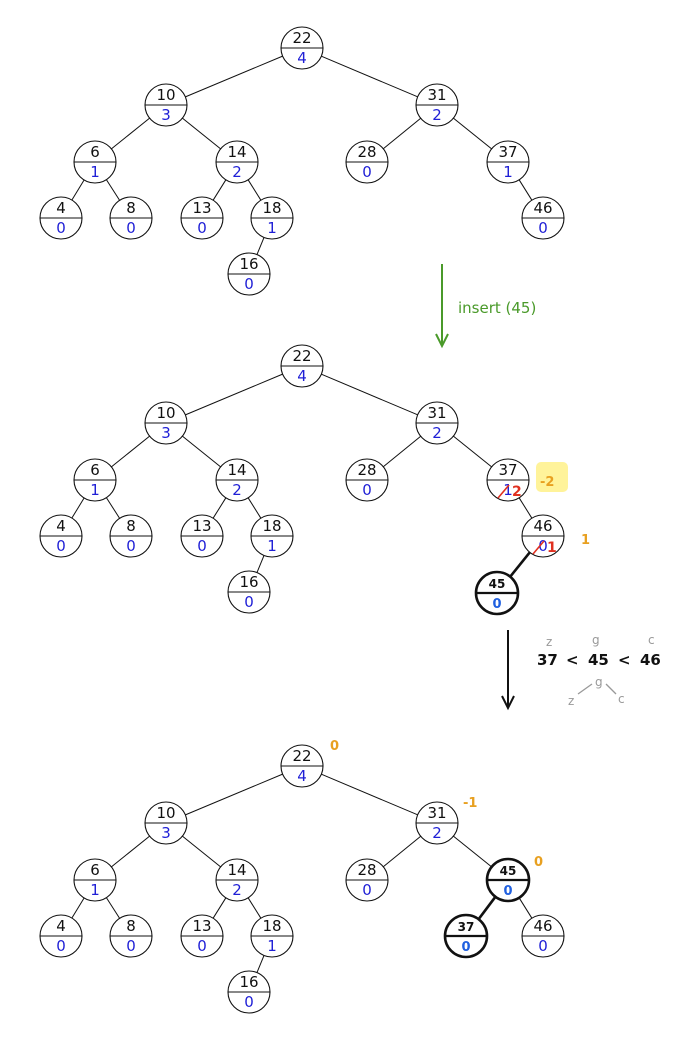  Describe the element at coordinates (466, 936) in the screenshot. I see `rotated-node-37: 370` at that location.